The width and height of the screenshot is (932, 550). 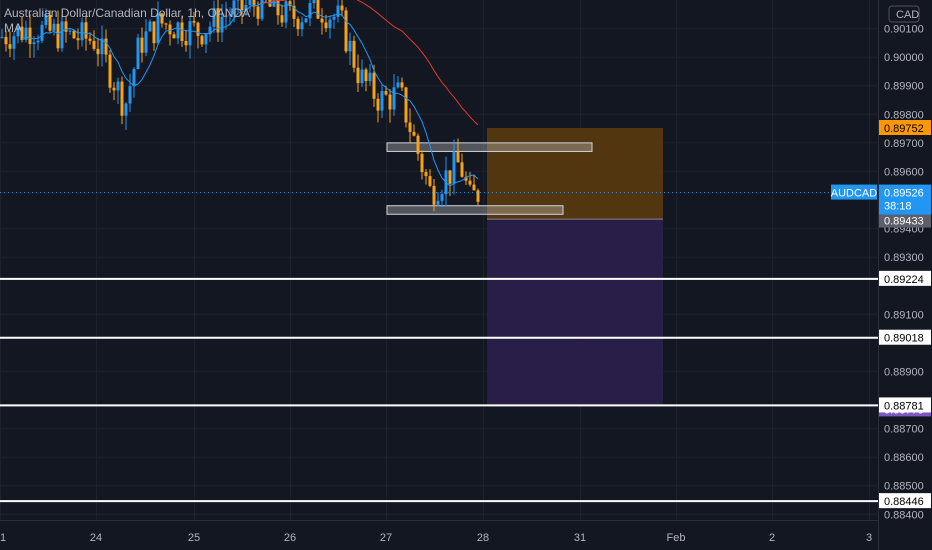 I want to click on time-tick-label: 25, so click(x=194, y=538).